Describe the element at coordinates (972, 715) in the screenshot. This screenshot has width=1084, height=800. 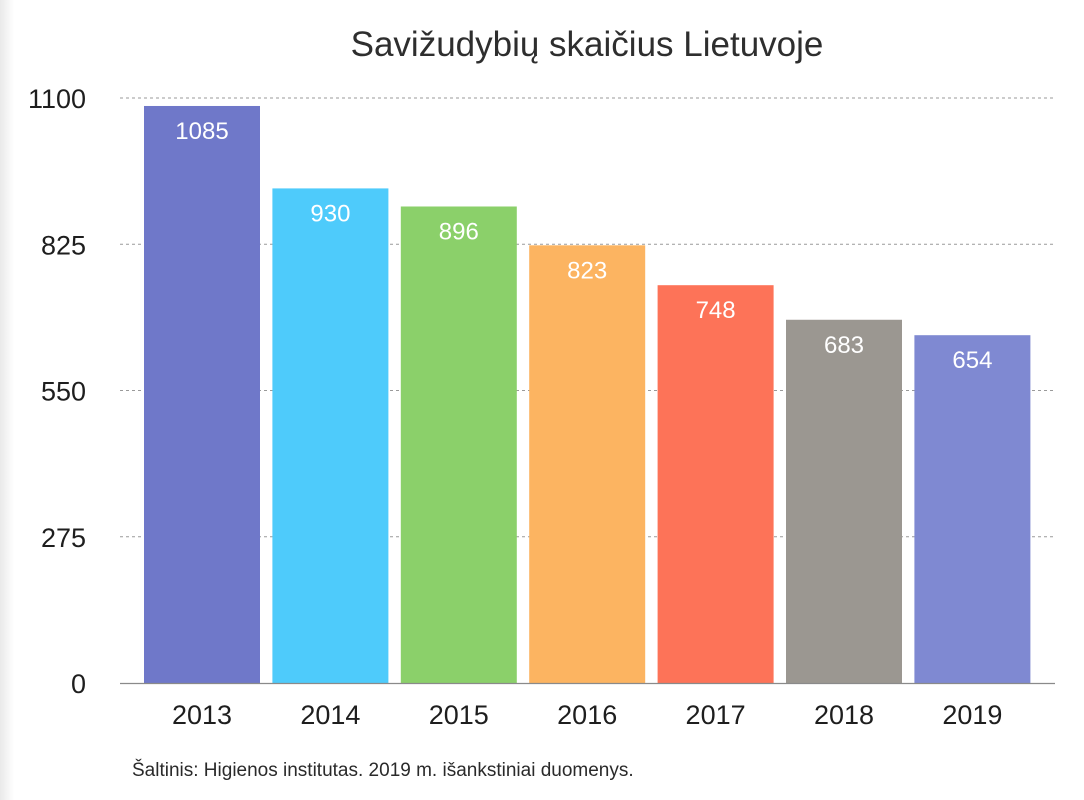
I see `x-tick-label-2019: 2019` at that location.